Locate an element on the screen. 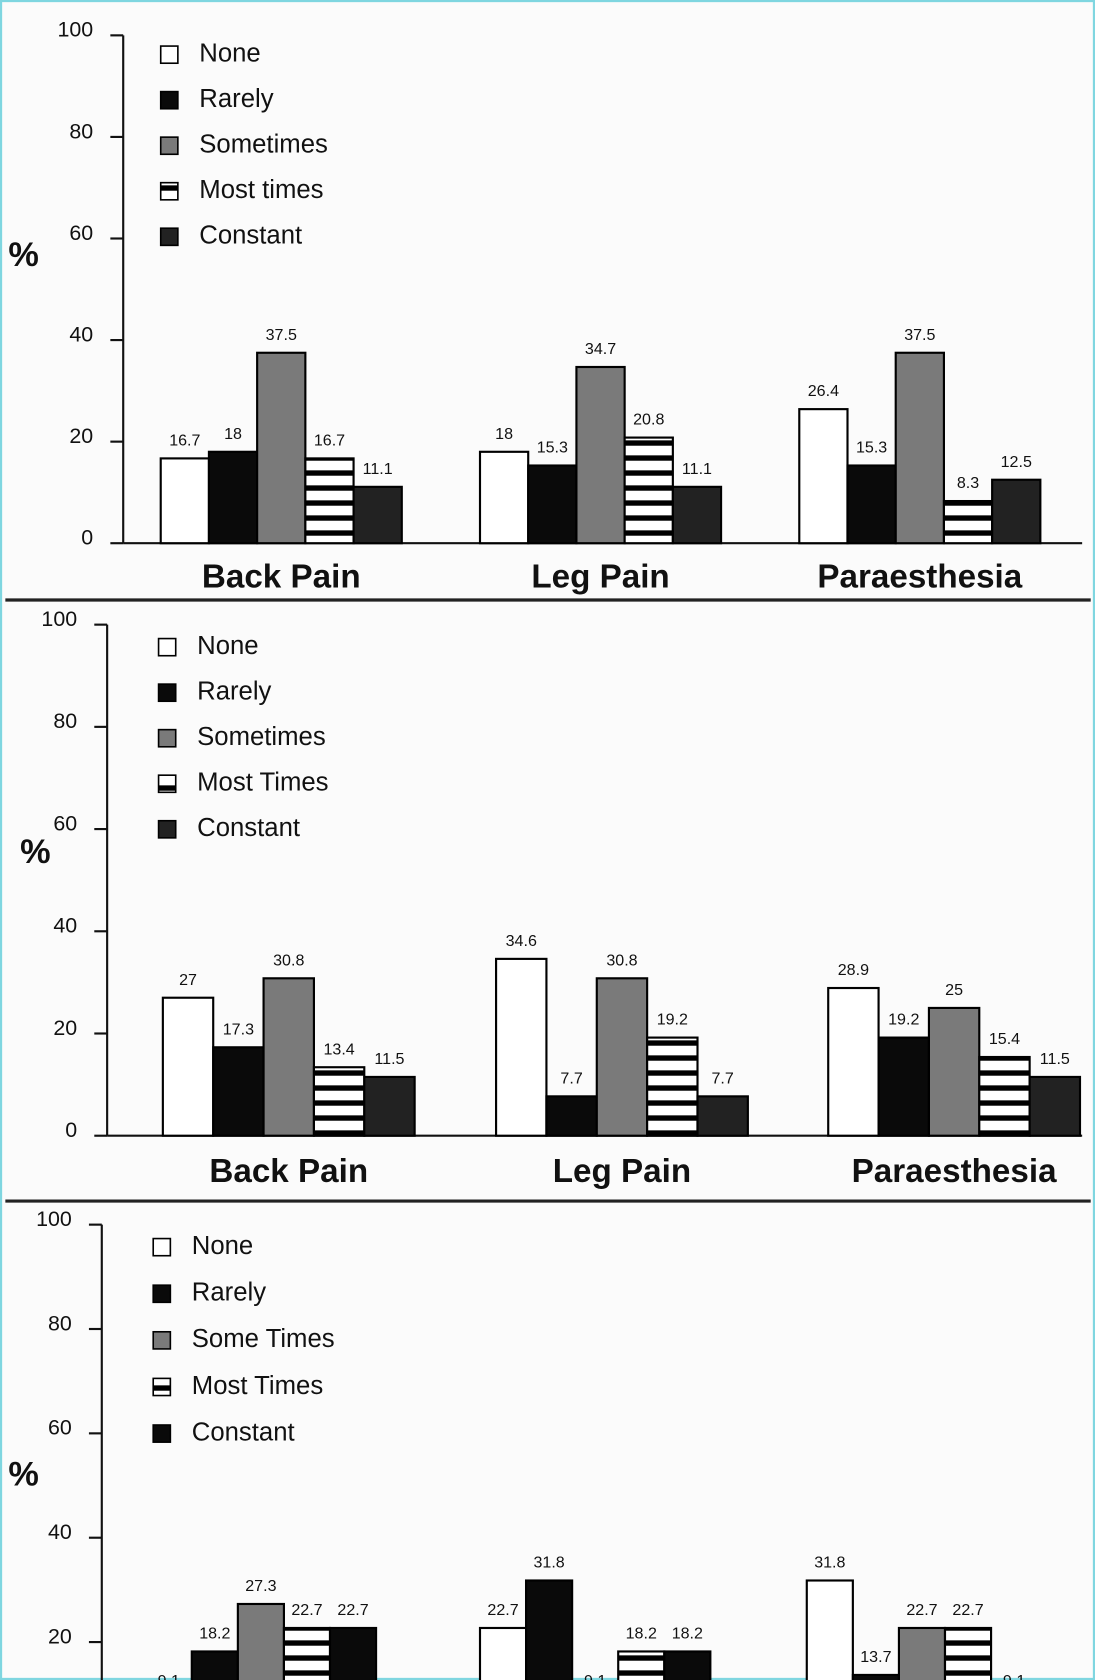  value-label: 27.3 is located at coordinates (260, 1586).